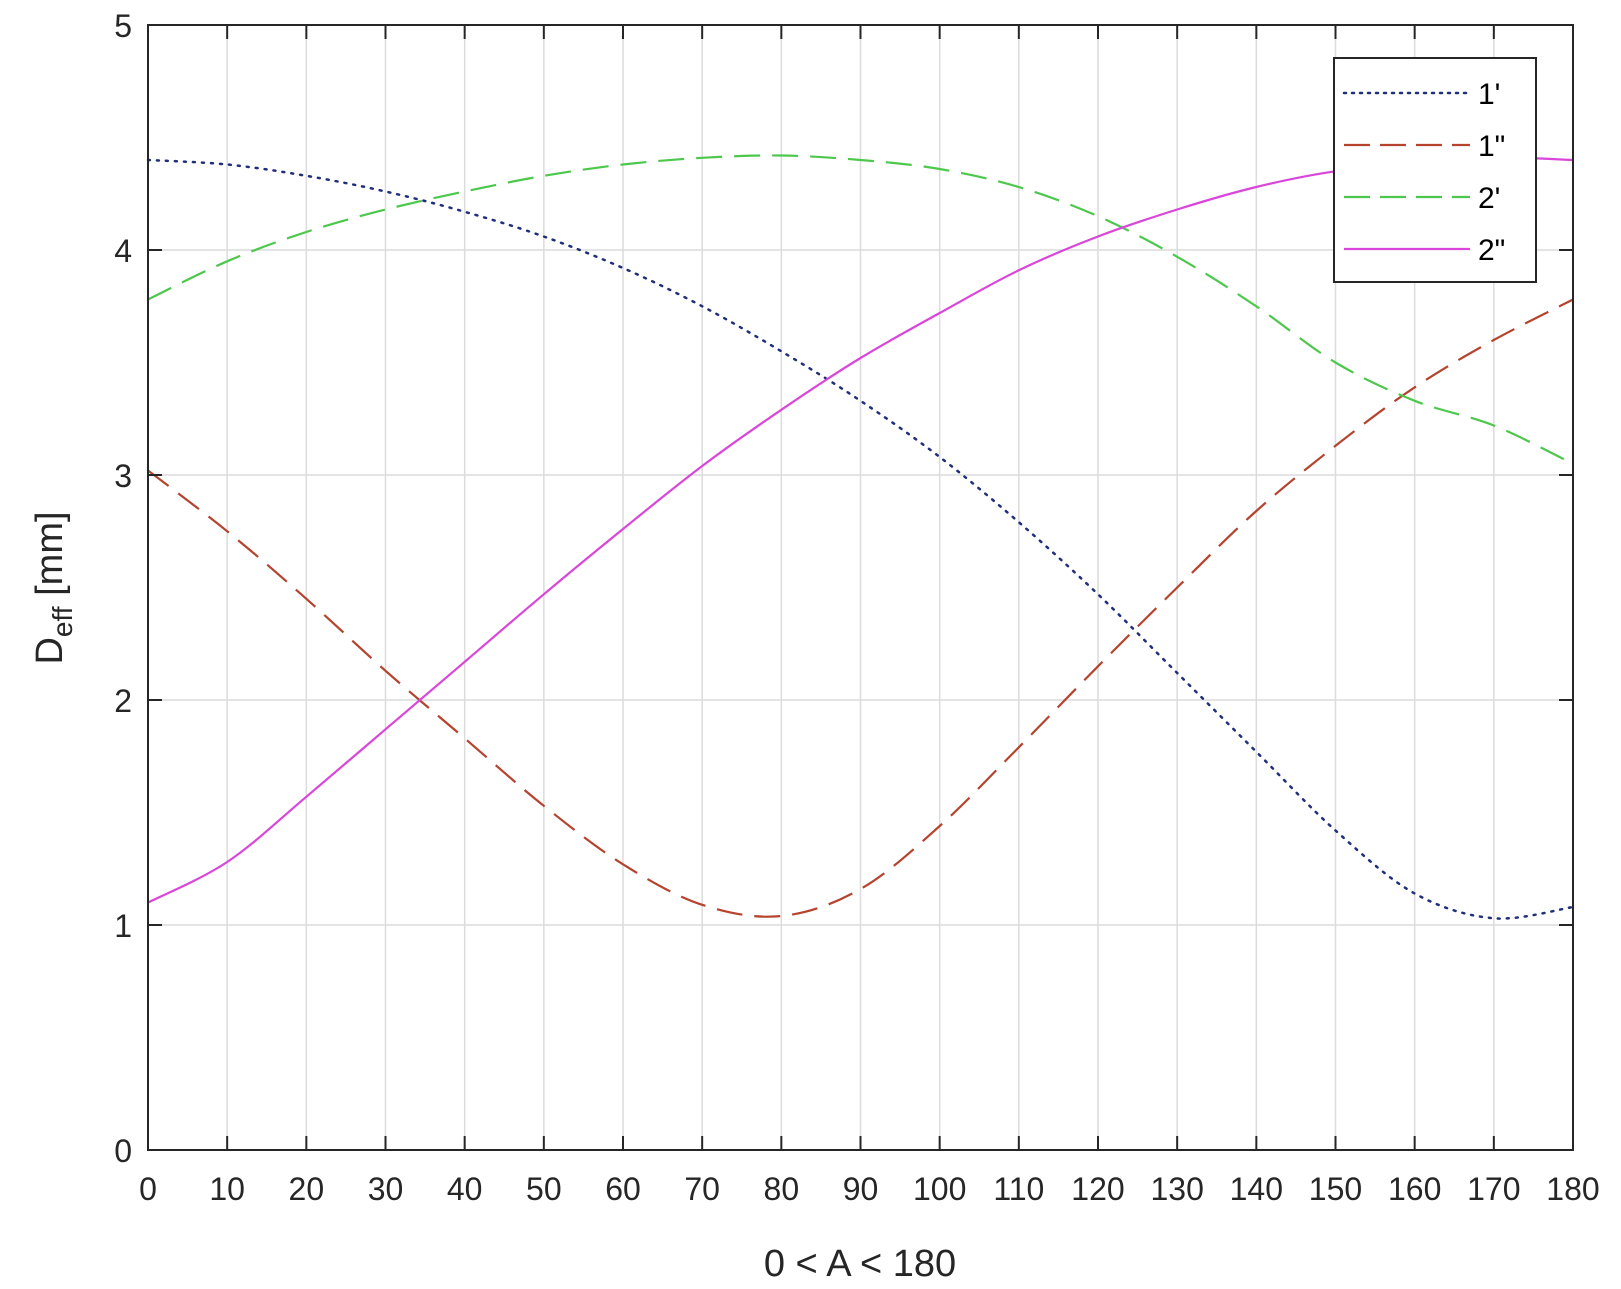 The height and width of the screenshot is (1289, 1621). What do you see at coordinates (227, 1189) in the screenshot?
I see `x-tick-label: 10` at bounding box center [227, 1189].